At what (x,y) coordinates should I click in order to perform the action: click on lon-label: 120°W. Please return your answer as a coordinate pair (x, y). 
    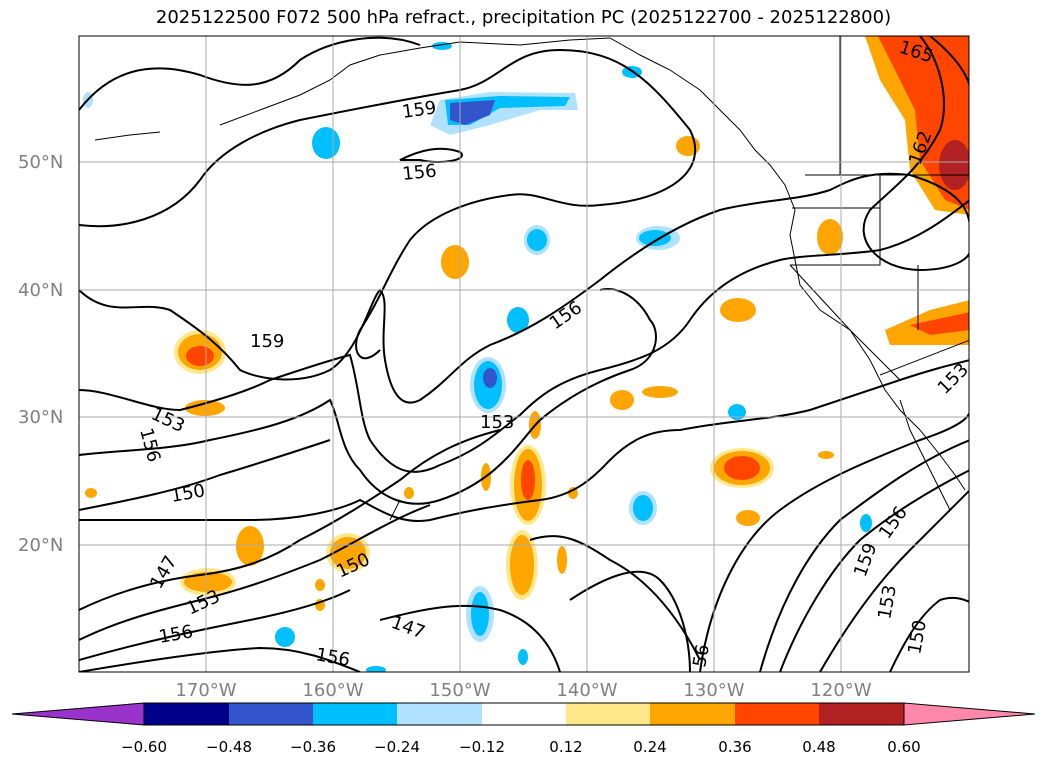
    Looking at the image, I should click on (841, 690).